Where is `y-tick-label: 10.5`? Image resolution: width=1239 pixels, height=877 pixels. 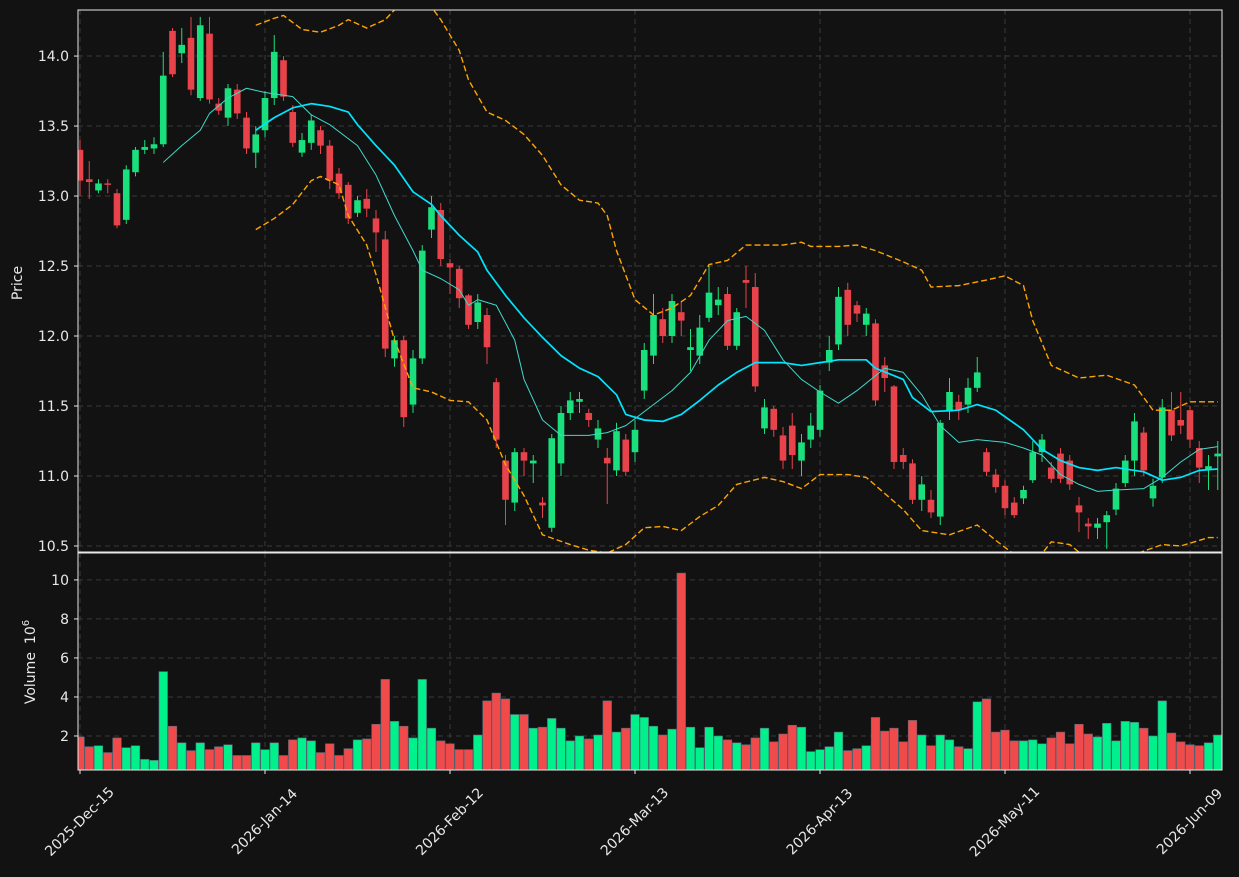 y-tick-label: 10.5 is located at coordinates (53, 547).